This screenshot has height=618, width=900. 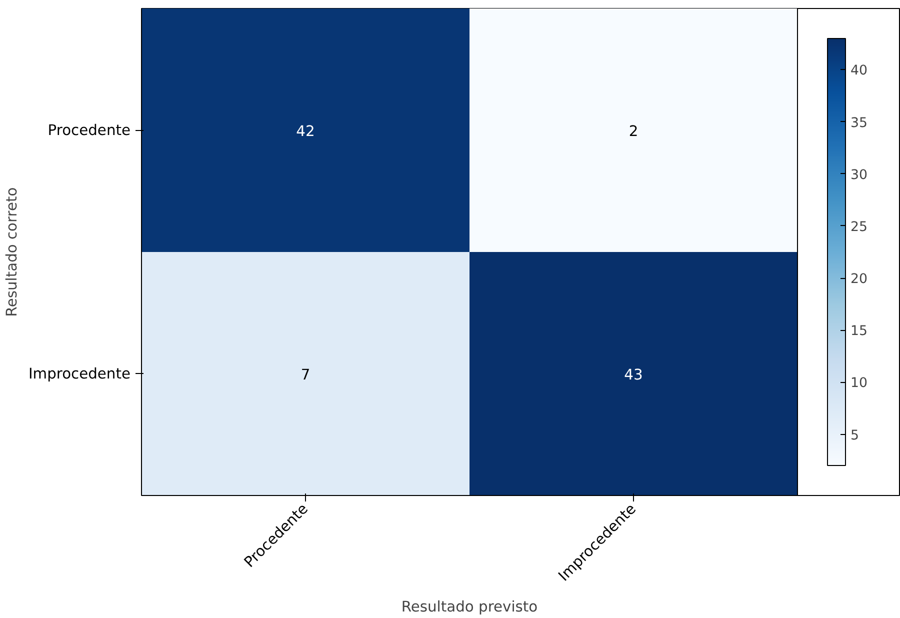 I want to click on data-label: 2, so click(x=633, y=131).